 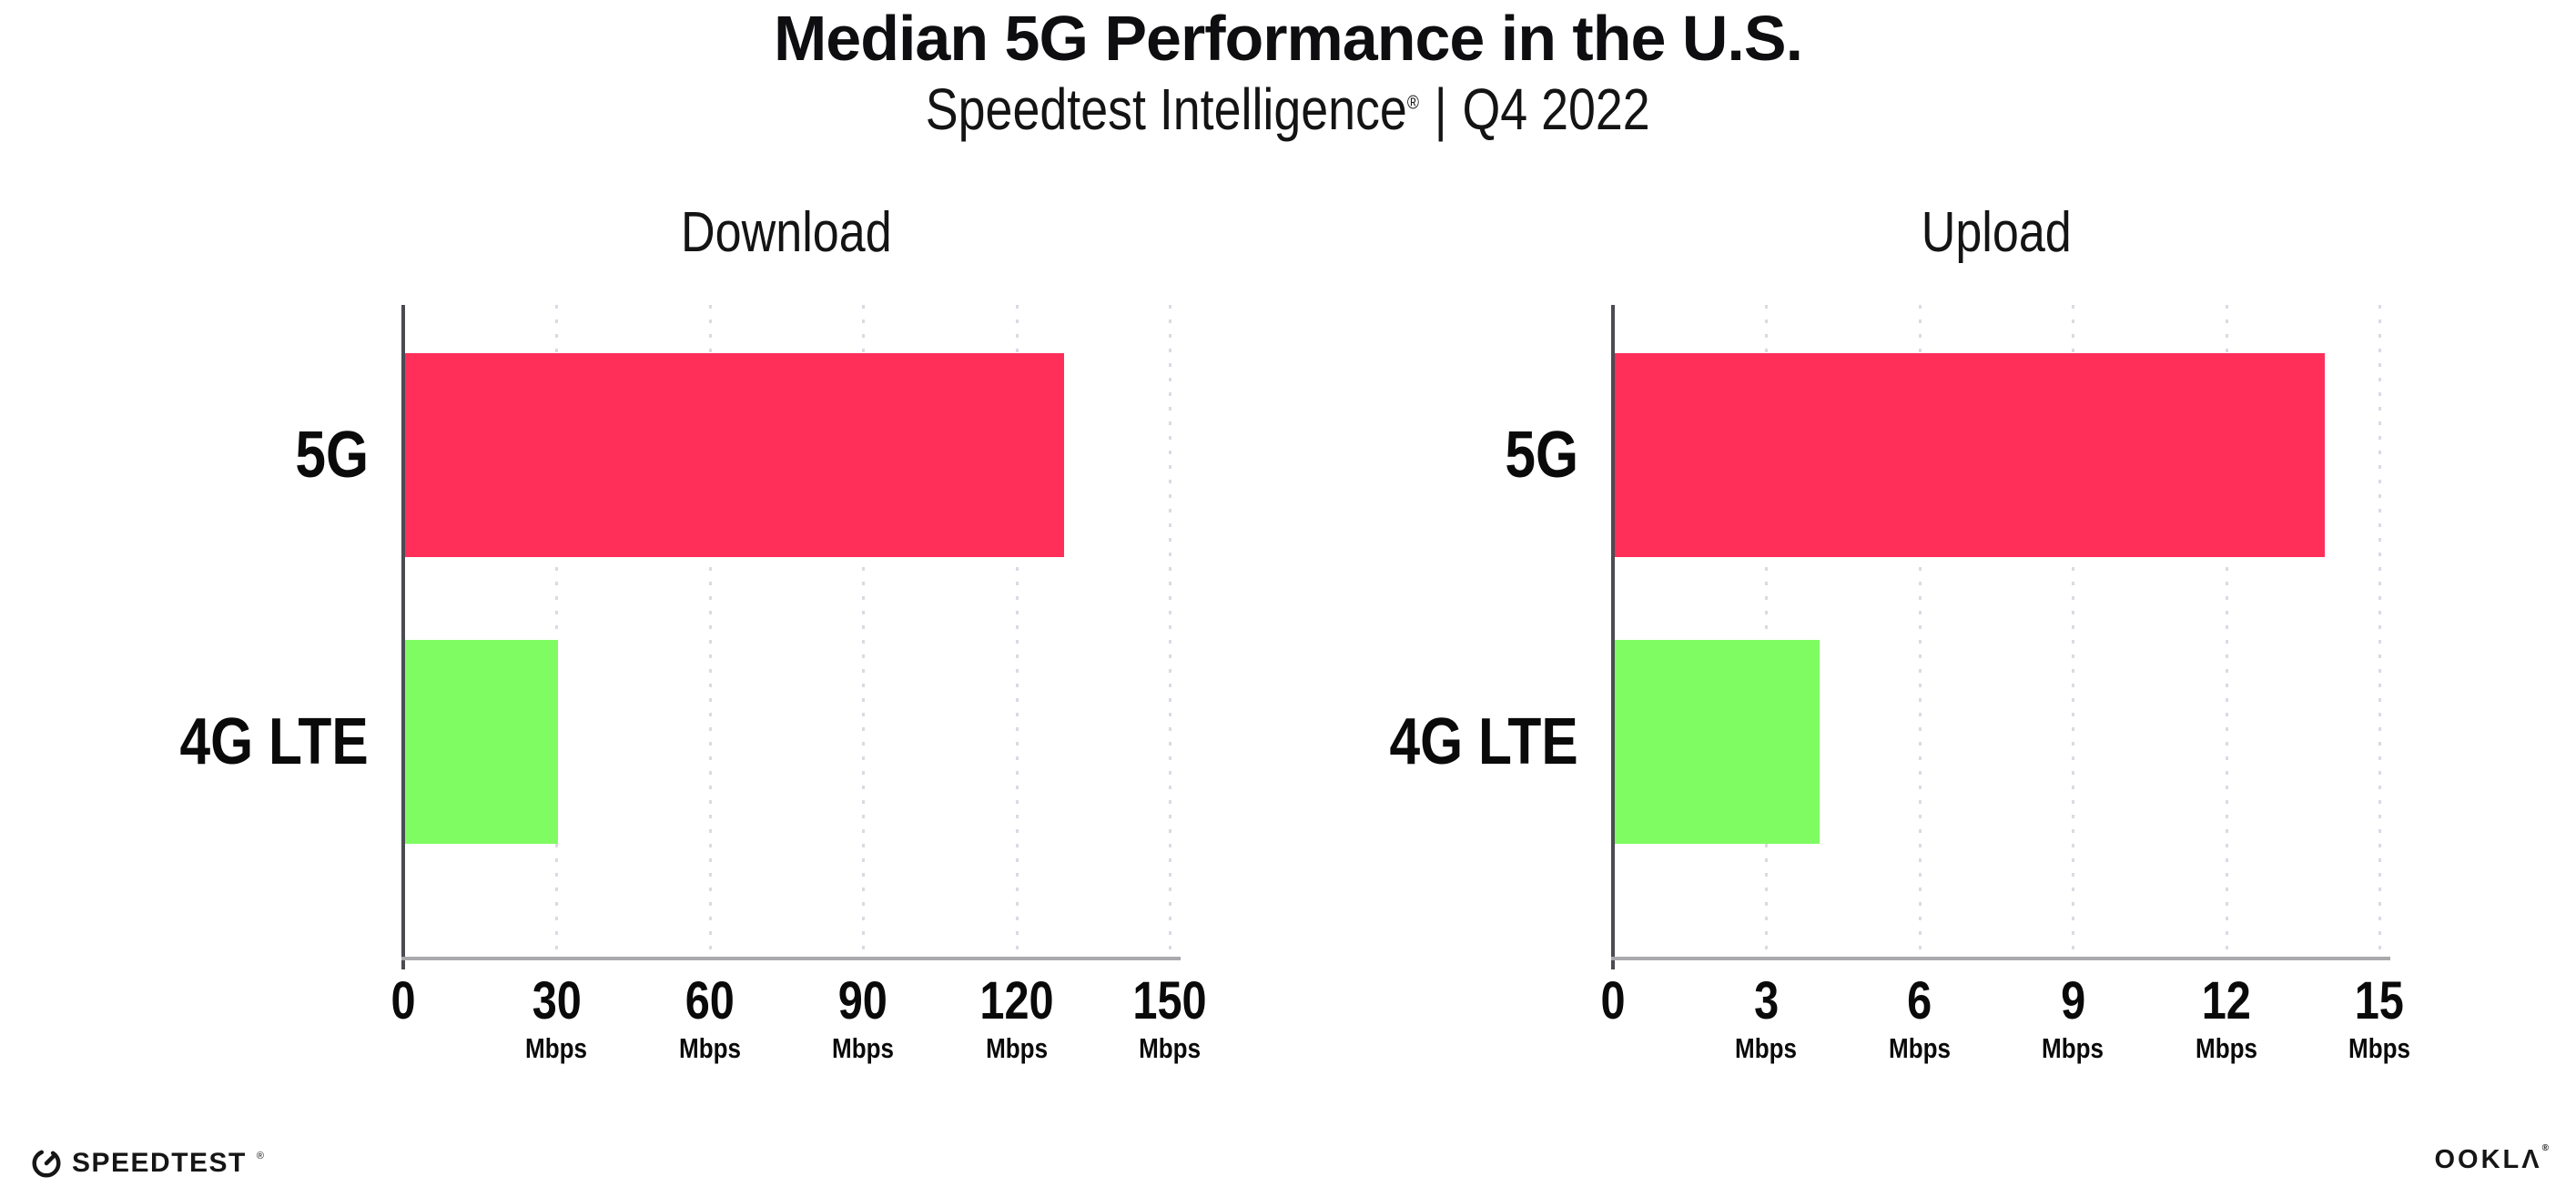 I want to click on x-tick-6: 6 Mbps, so click(x=1919, y=1020).